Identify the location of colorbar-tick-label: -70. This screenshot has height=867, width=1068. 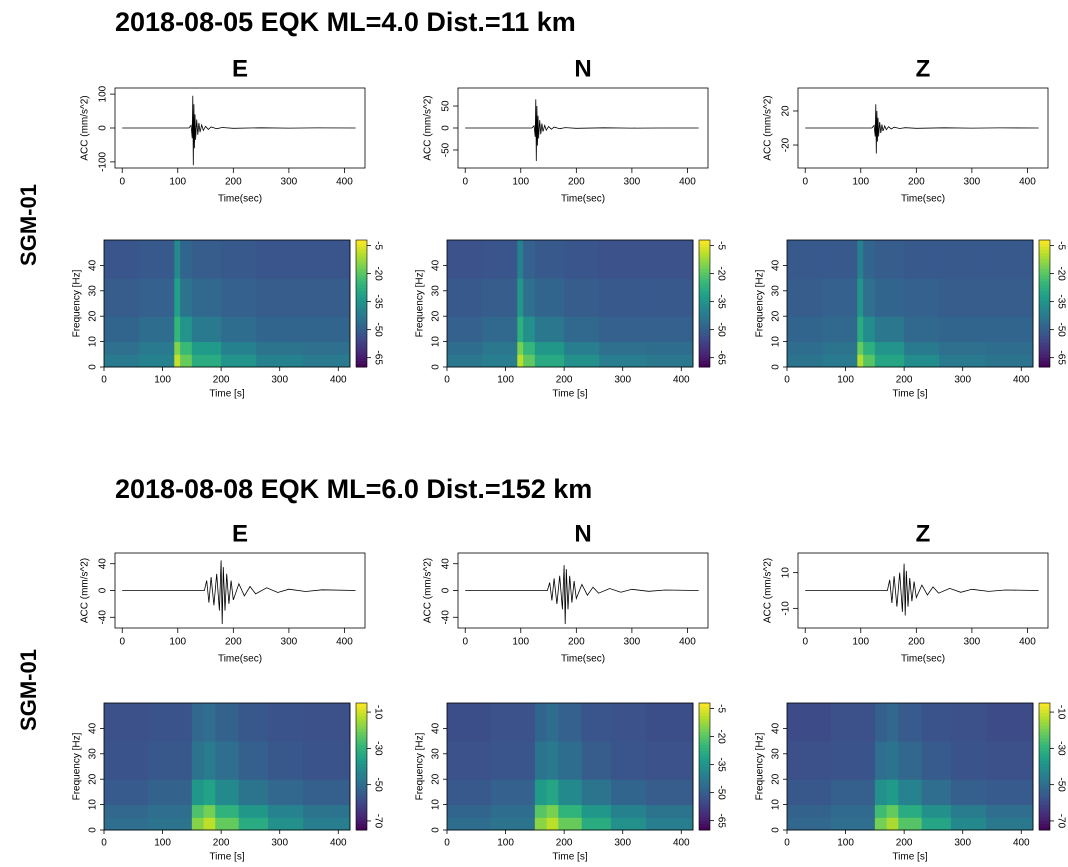
(1060, 821).